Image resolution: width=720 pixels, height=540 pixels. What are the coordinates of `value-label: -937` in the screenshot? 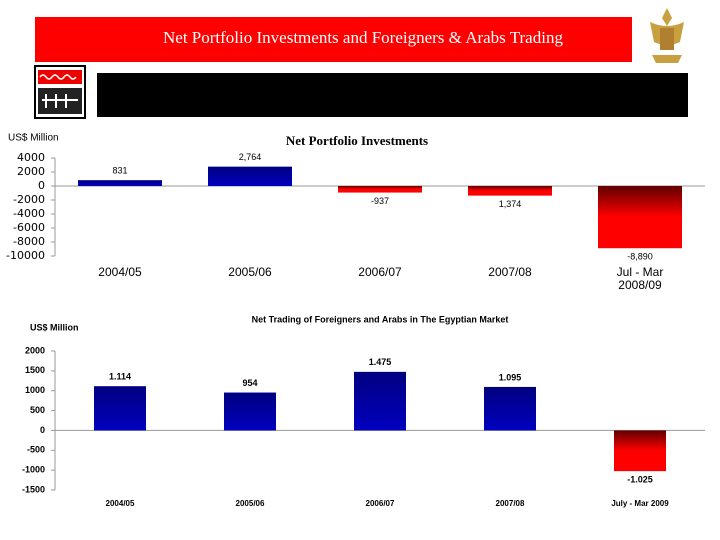 It's located at (380, 201).